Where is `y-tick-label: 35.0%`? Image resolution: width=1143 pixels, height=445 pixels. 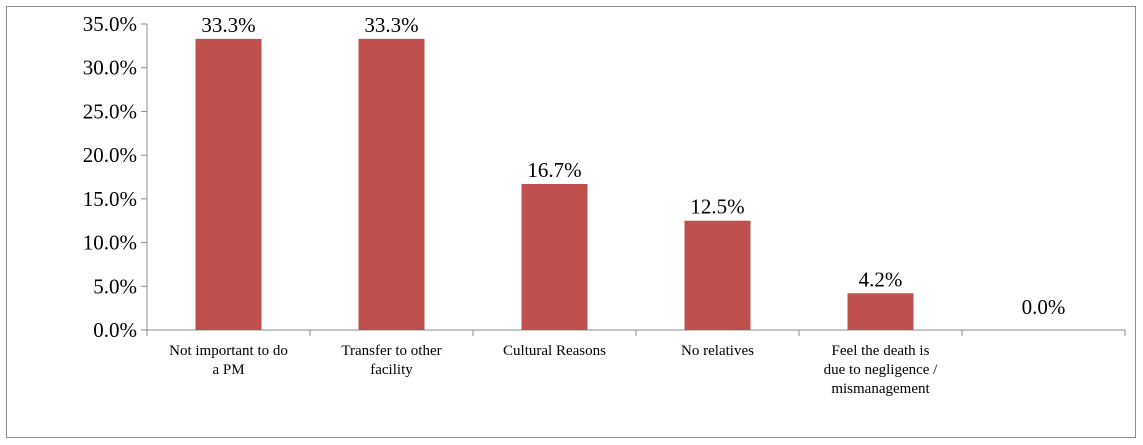 y-tick-label: 35.0% is located at coordinates (110, 24).